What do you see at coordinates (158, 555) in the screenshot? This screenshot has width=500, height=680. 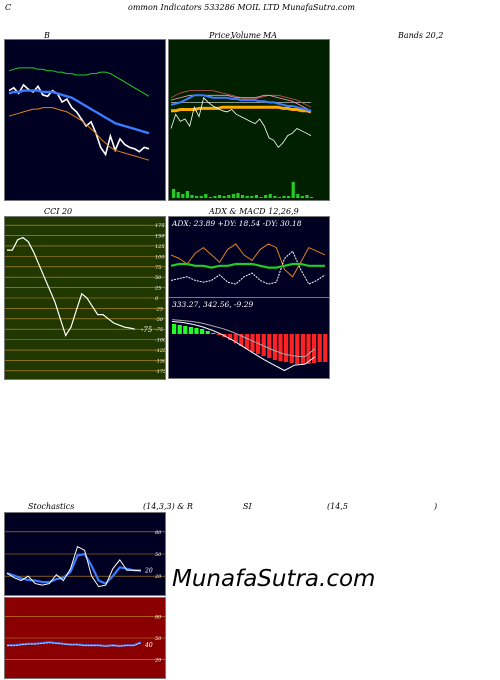 I see `stoch-tick-label: 50` at bounding box center [158, 555].